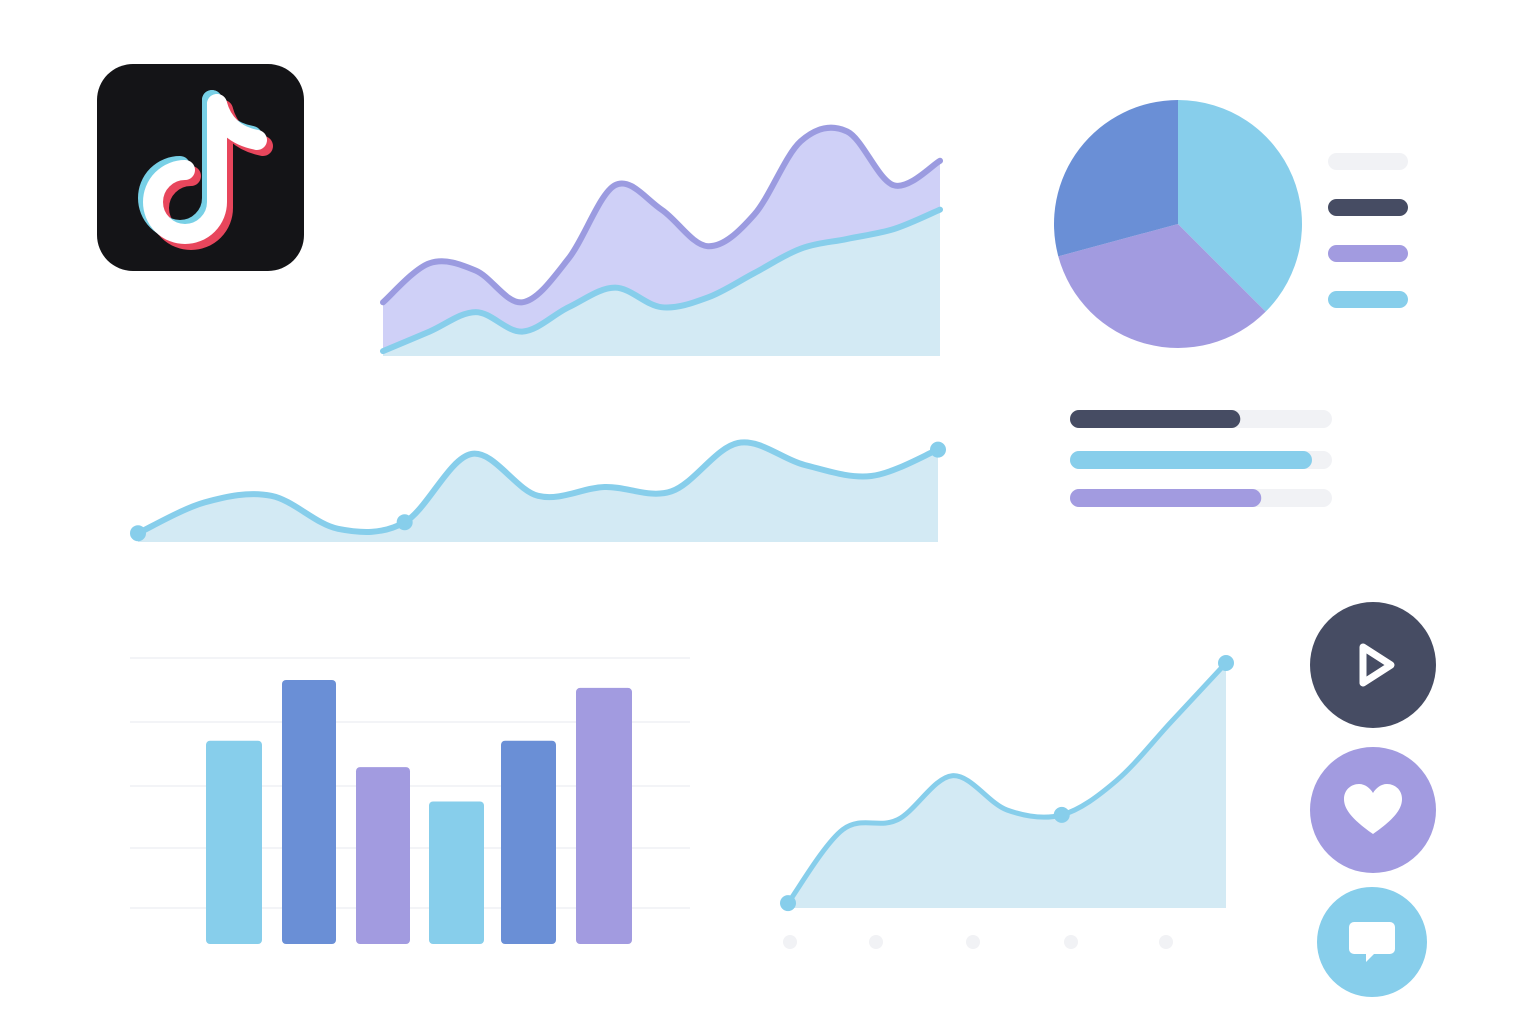  I want to click on growth-series-line, so click(1007, 783).